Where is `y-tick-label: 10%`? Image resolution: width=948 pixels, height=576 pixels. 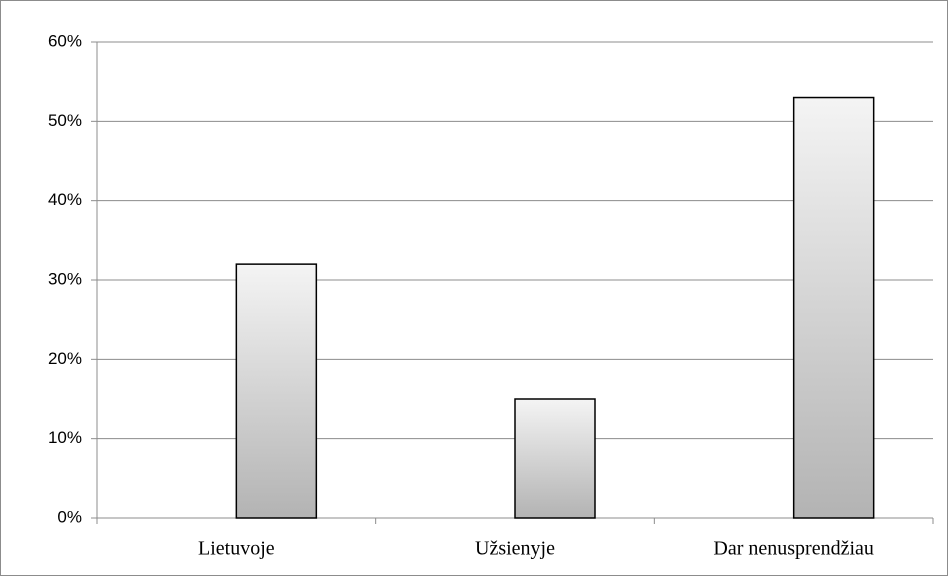 y-tick-label: 10% is located at coordinates (65, 437).